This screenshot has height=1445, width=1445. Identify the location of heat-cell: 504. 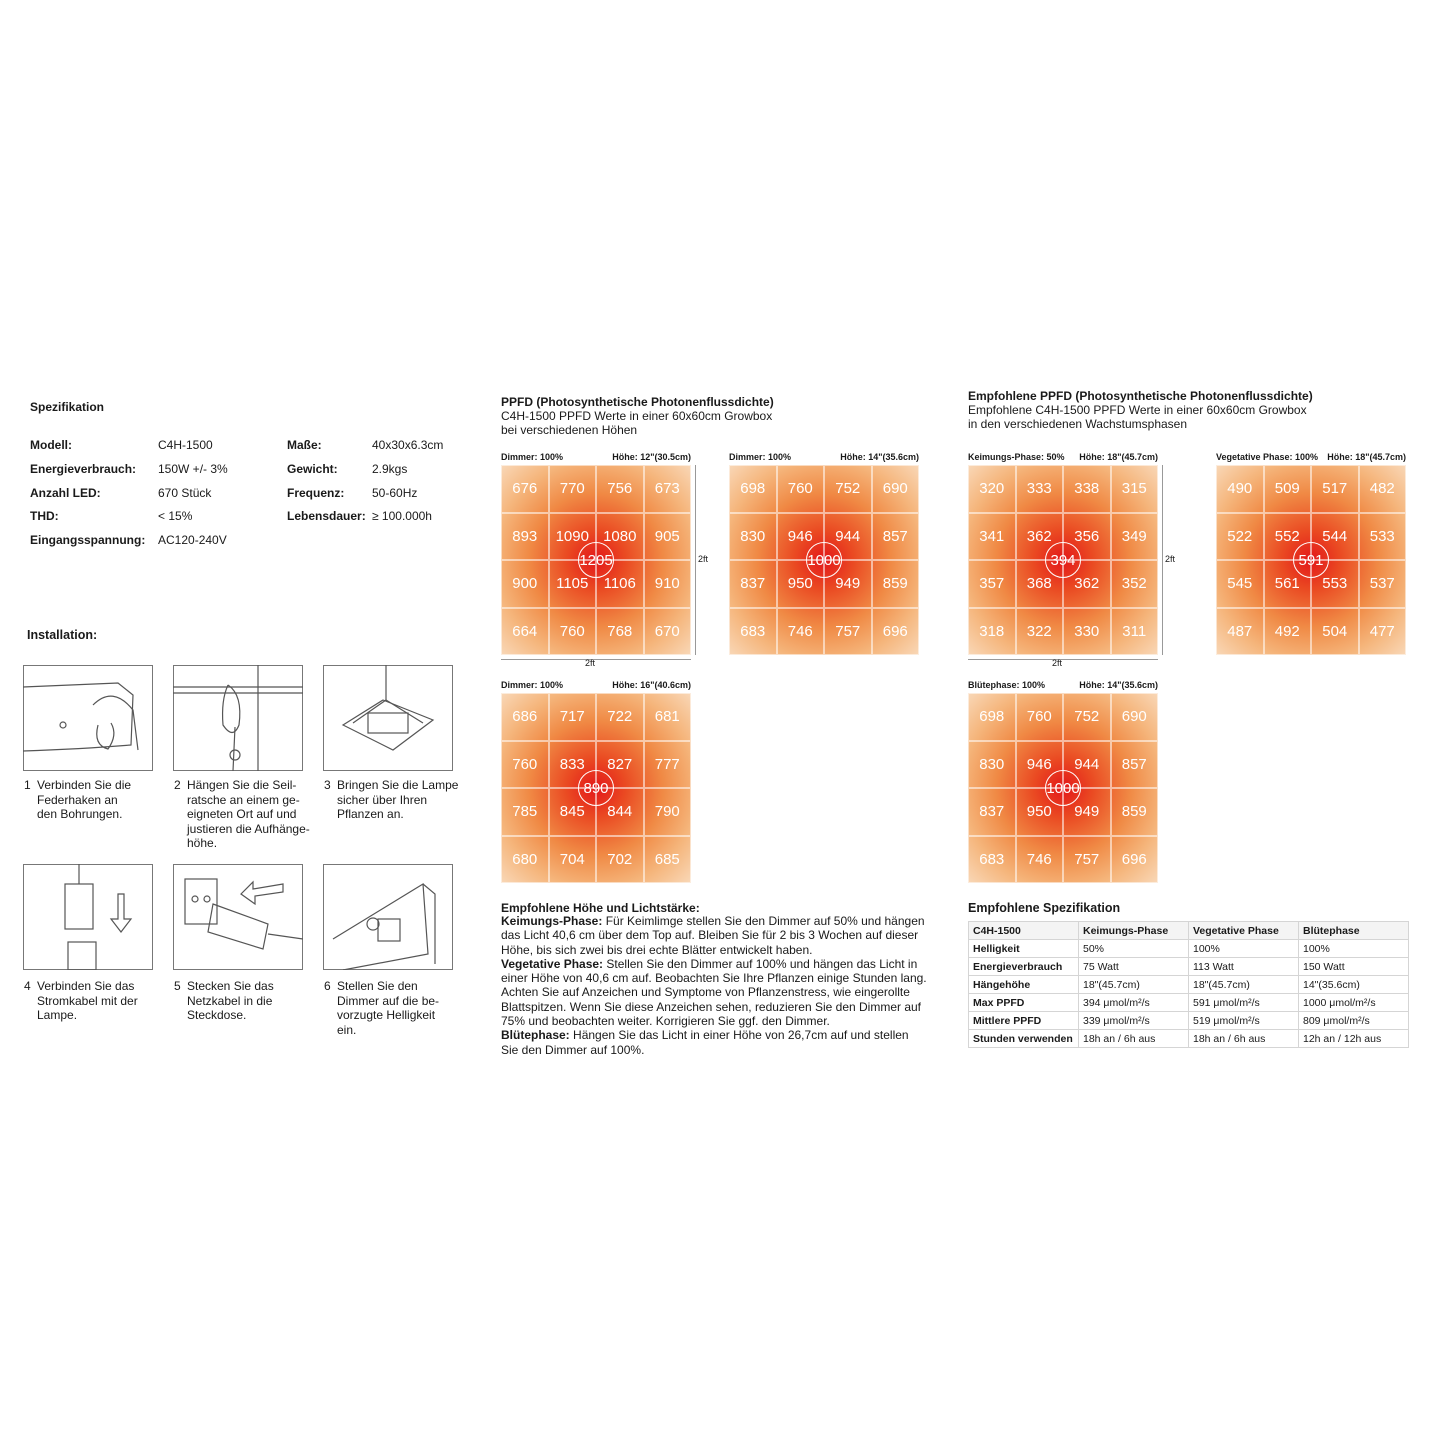
(1335, 631).